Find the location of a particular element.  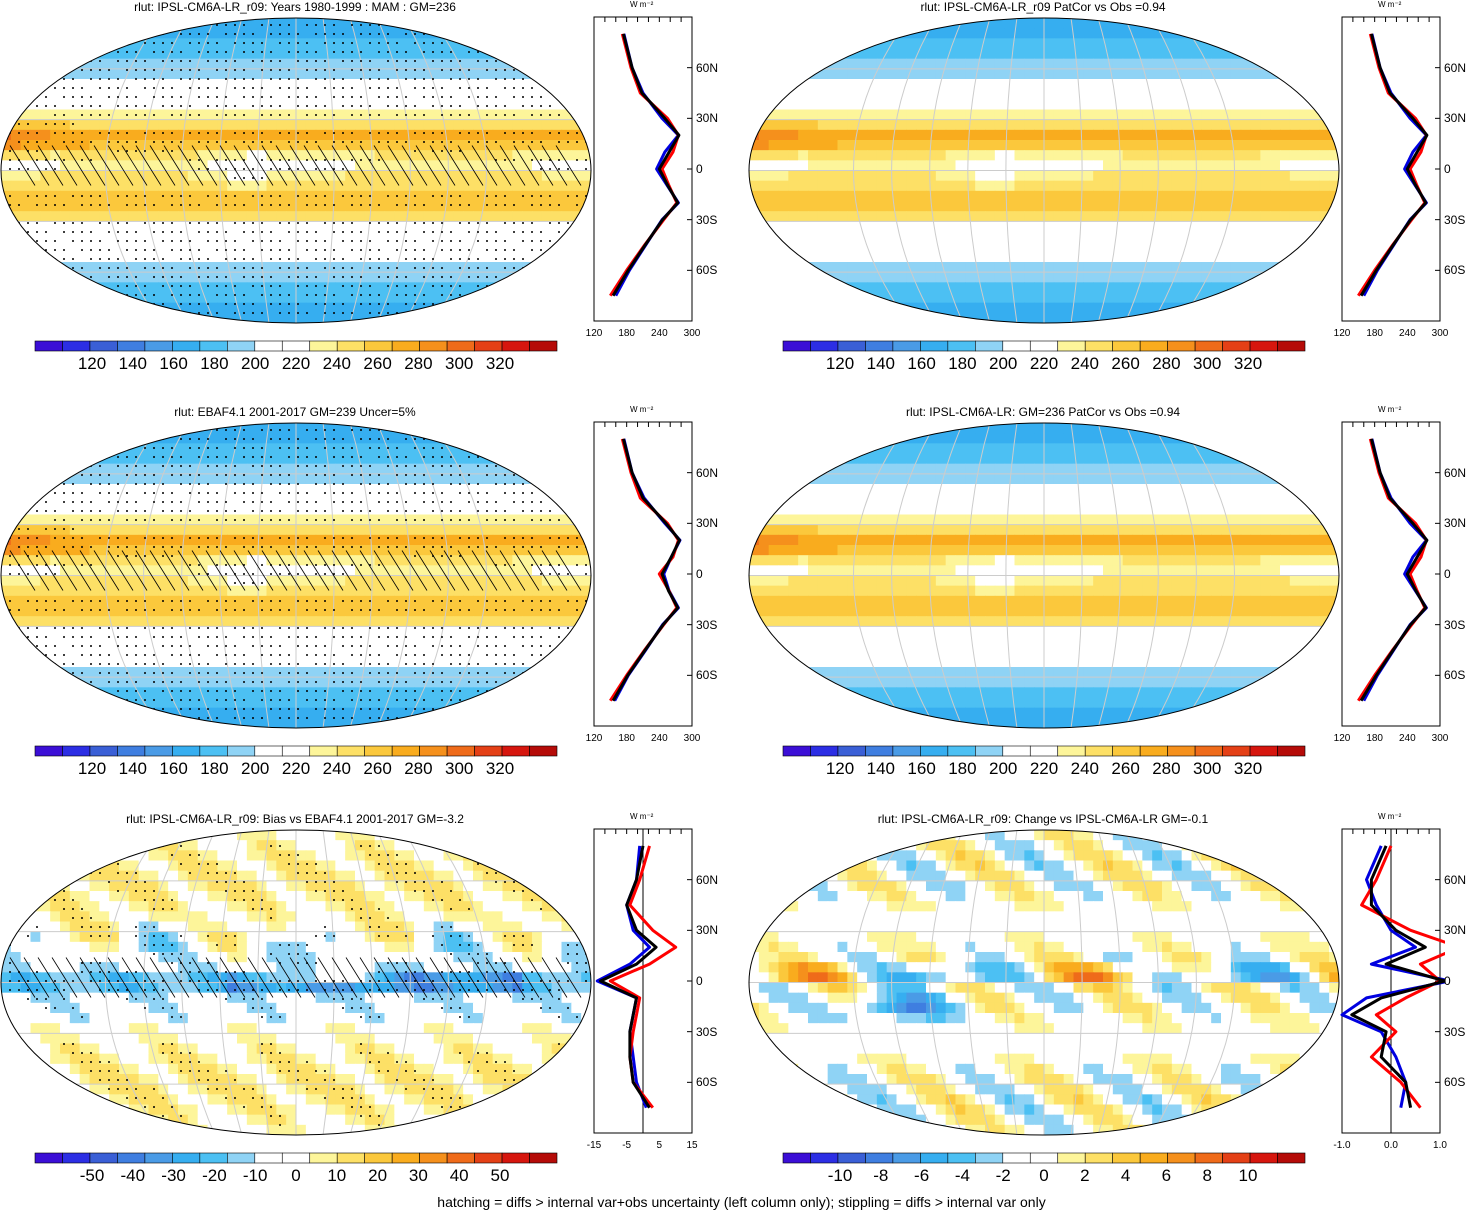

graticule-line is located at coordinates (426, 170).